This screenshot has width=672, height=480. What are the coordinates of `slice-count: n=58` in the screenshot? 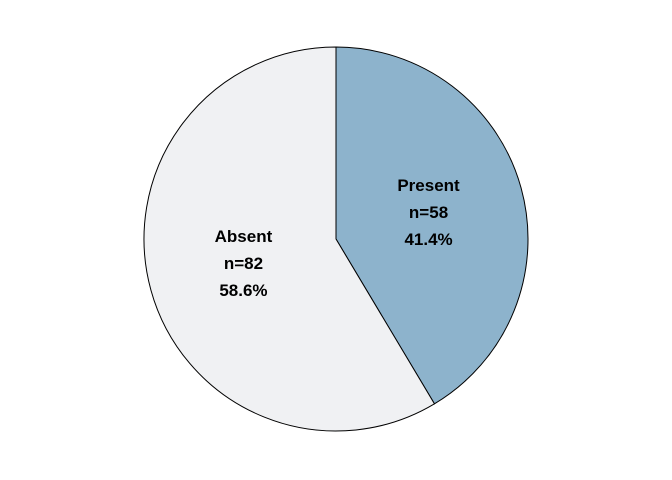 It's located at (428, 212).